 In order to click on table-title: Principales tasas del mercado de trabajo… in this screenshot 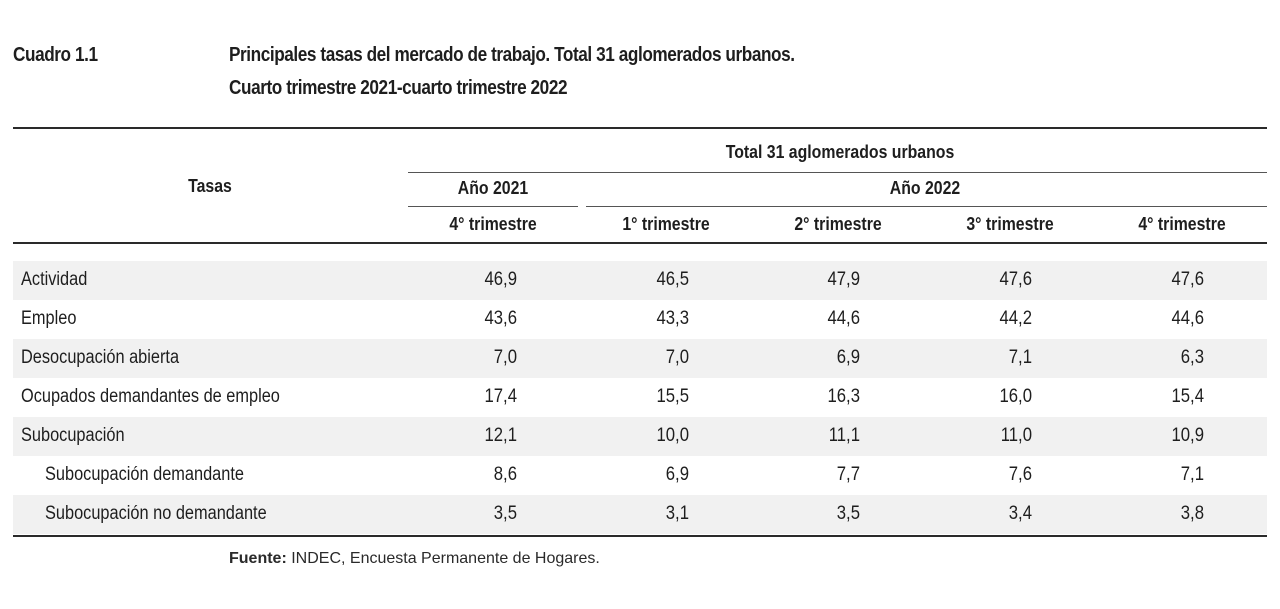, I will do `click(512, 55)`.